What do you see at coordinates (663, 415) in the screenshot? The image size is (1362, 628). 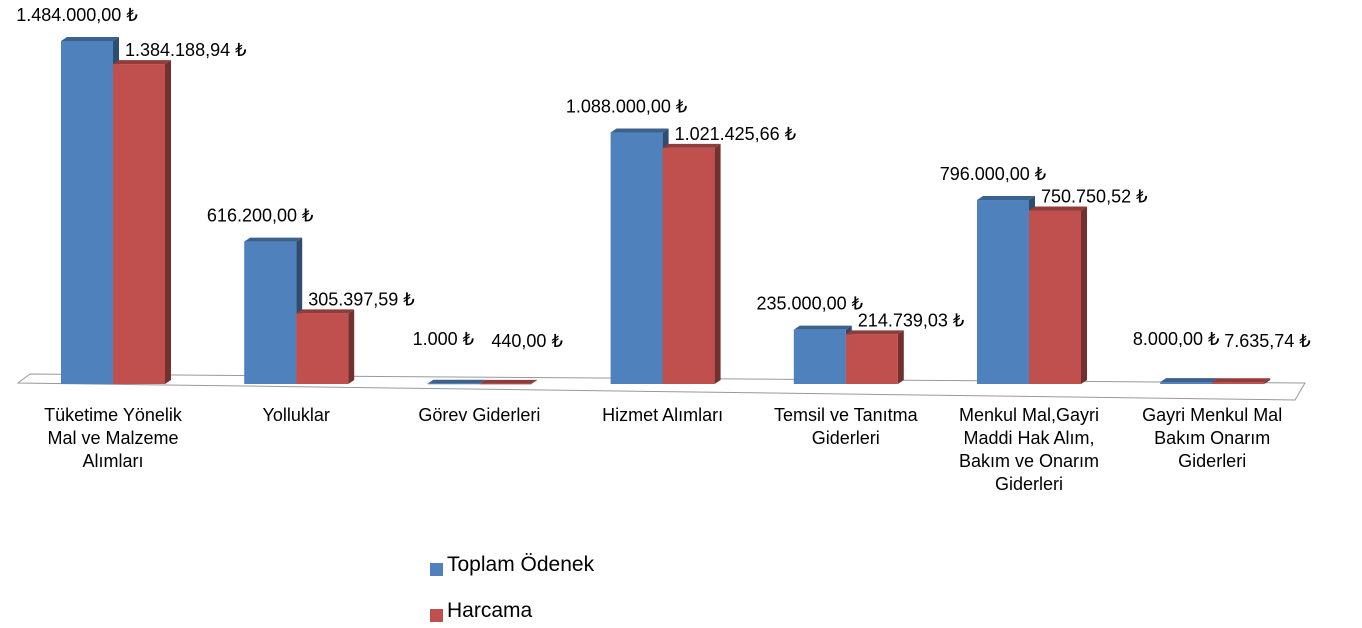 I see `x-tick-label: Hizmet Alımları` at bounding box center [663, 415].